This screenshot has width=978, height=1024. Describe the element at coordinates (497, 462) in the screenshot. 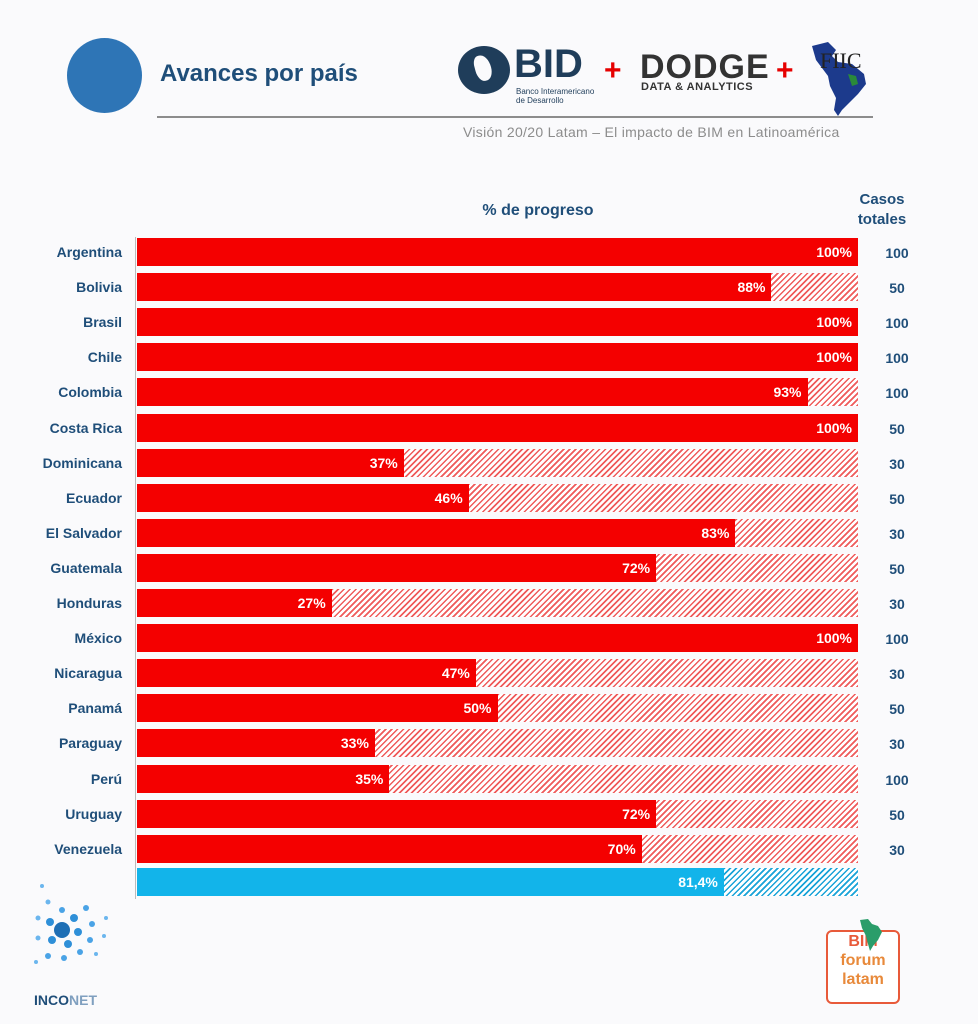

I see `bar-remaining: 37%` at that location.